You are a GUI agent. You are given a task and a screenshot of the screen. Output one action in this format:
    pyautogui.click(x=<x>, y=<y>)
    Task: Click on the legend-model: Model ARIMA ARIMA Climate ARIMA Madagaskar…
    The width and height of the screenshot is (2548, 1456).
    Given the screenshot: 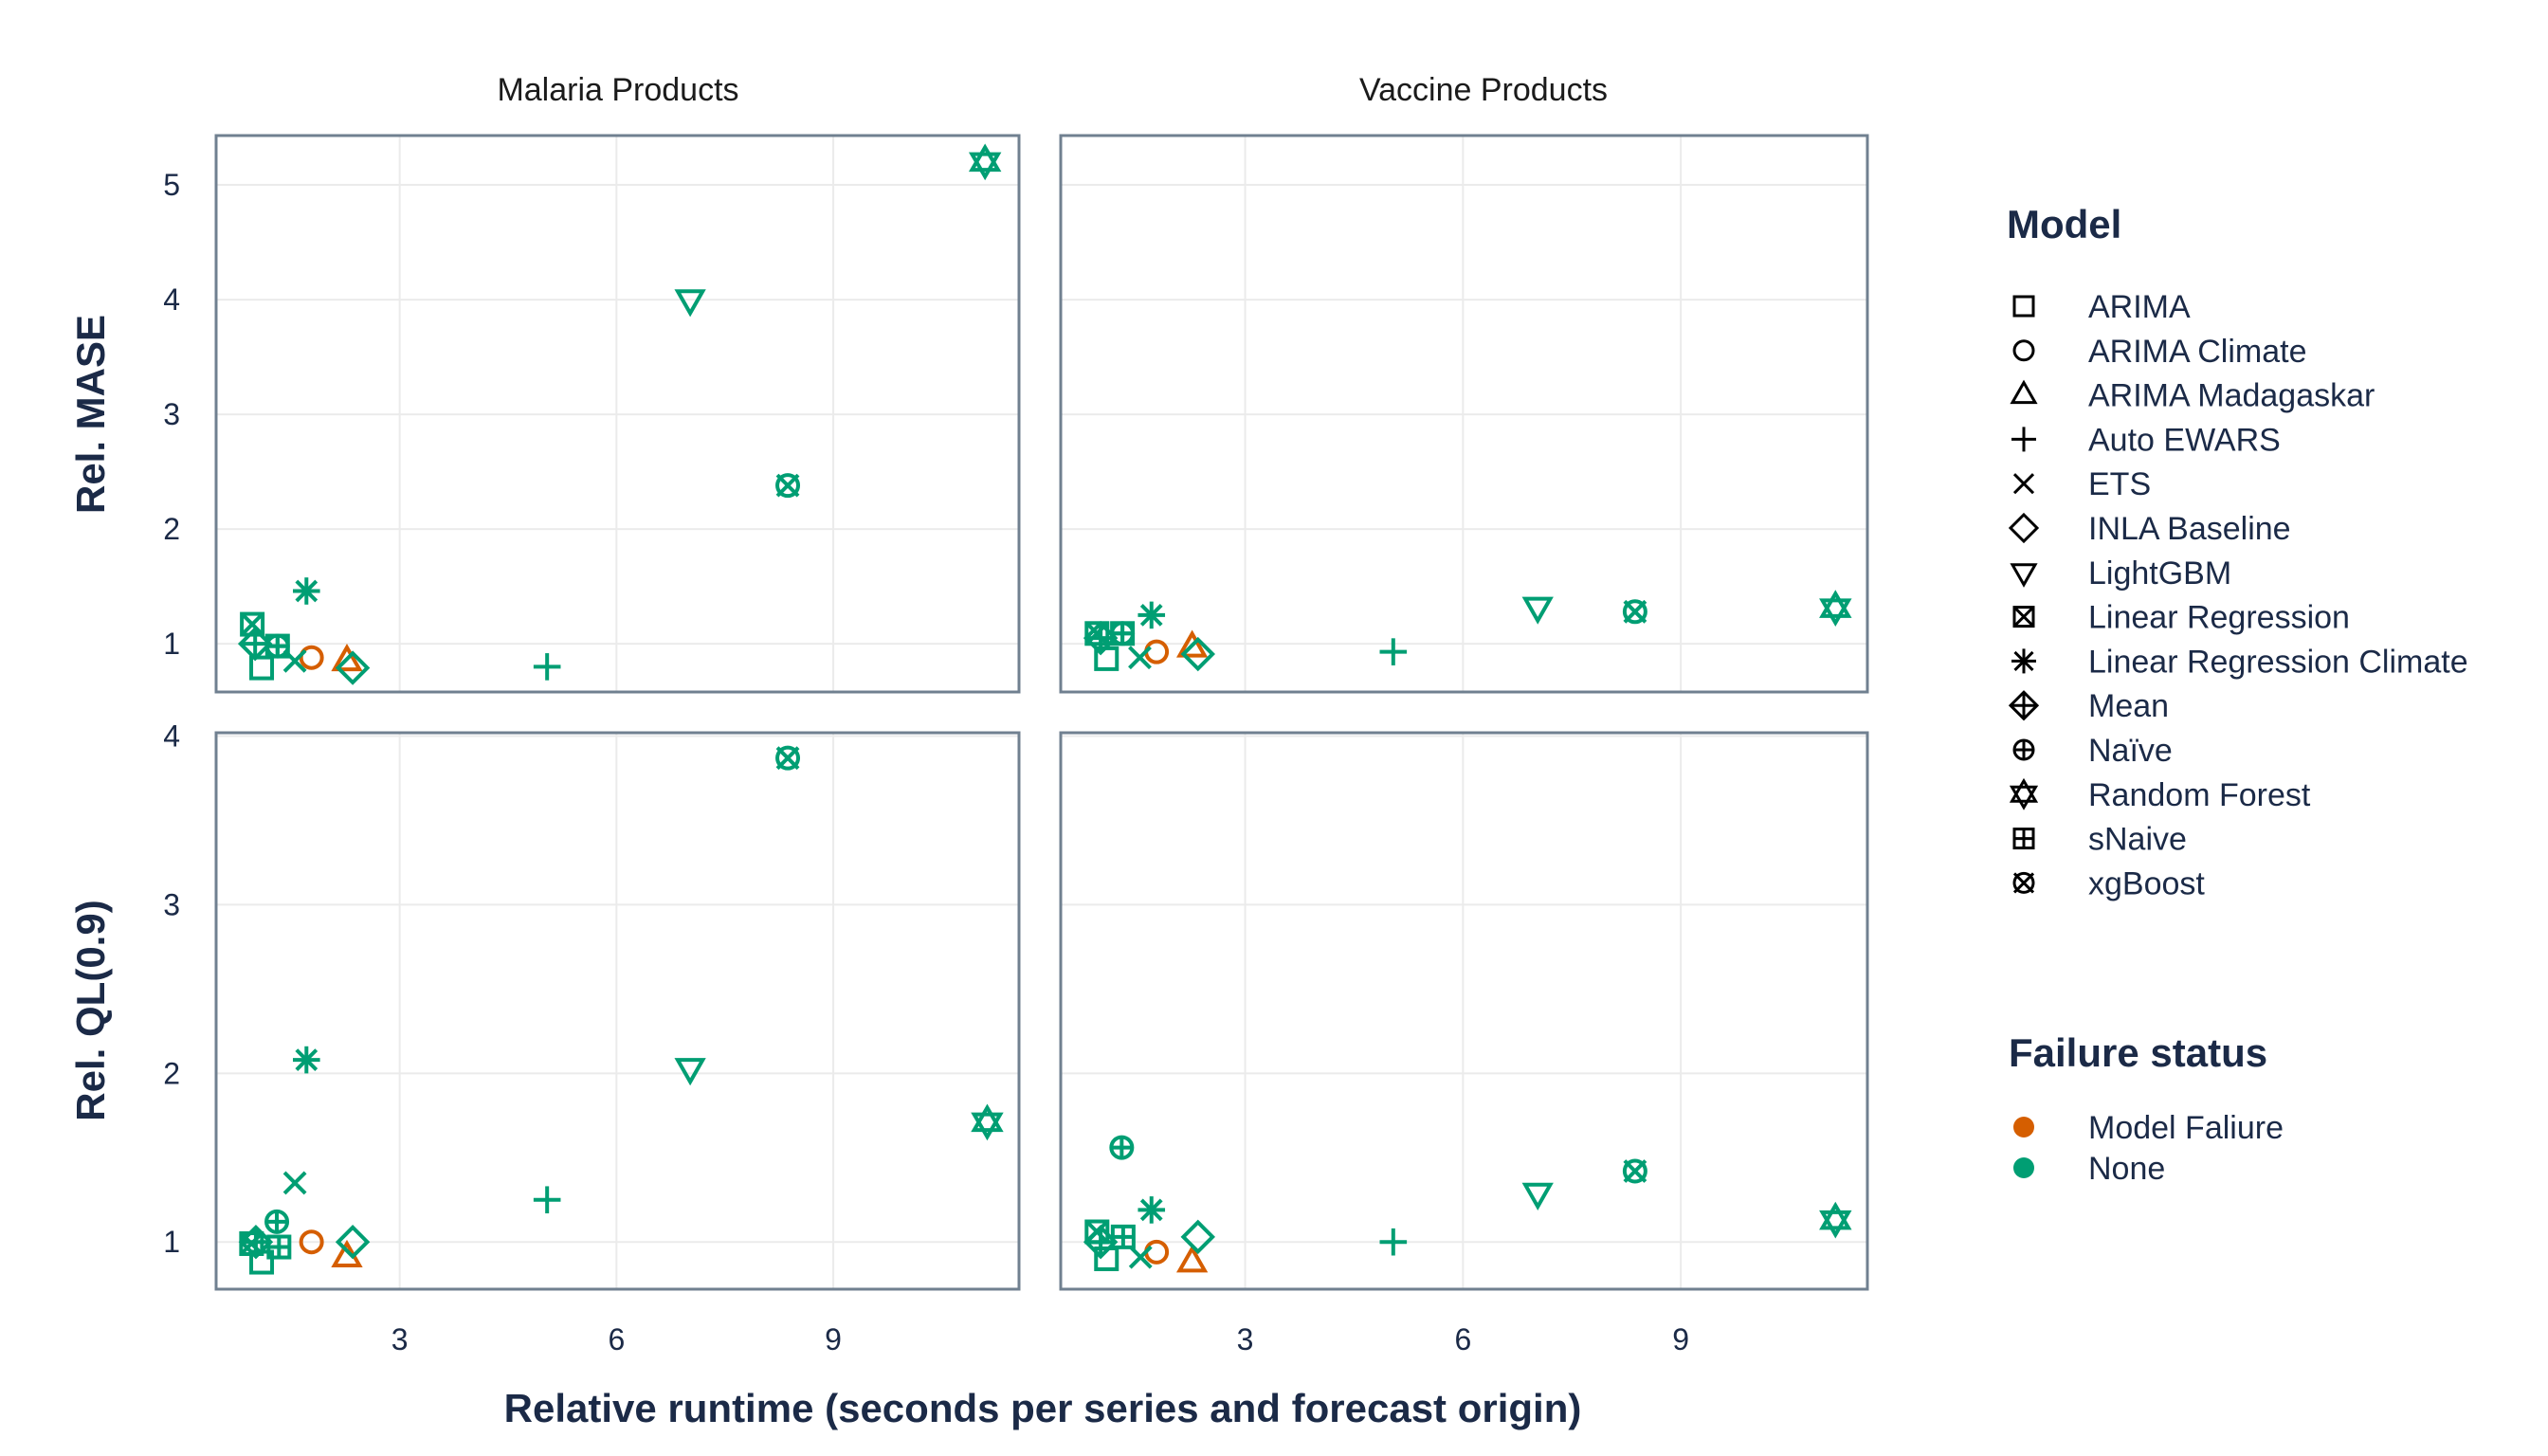 What is the action you would take?
    pyautogui.click(x=2237, y=551)
    